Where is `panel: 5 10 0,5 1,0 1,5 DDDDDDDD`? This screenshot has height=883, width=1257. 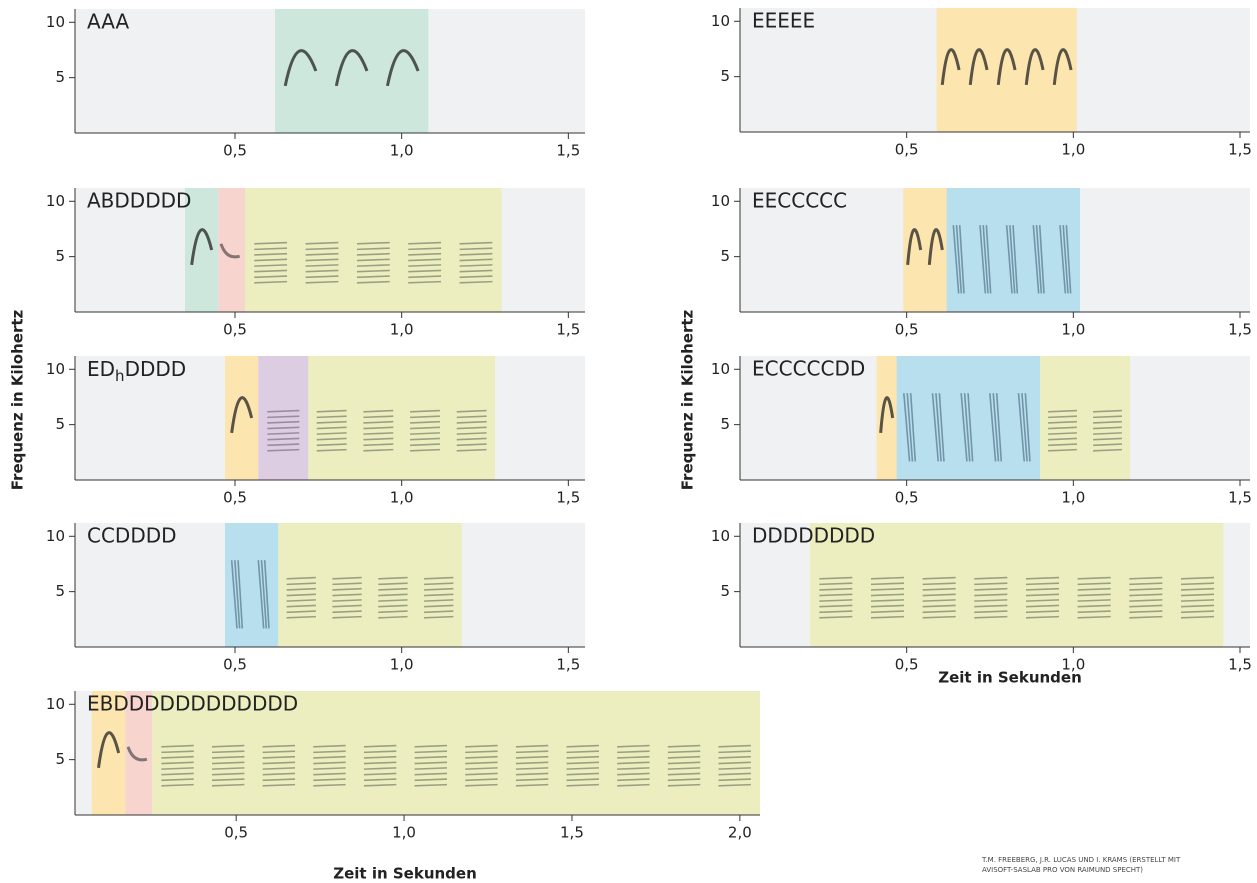
panel: 5 10 0,5 1,0 1,5 DDDDDDDD is located at coordinates (981, 598).